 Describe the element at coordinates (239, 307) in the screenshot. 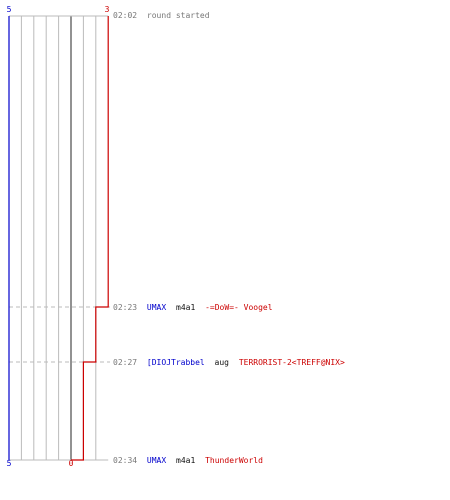

I see `victim-name: -=DoW=- Voogel` at that location.